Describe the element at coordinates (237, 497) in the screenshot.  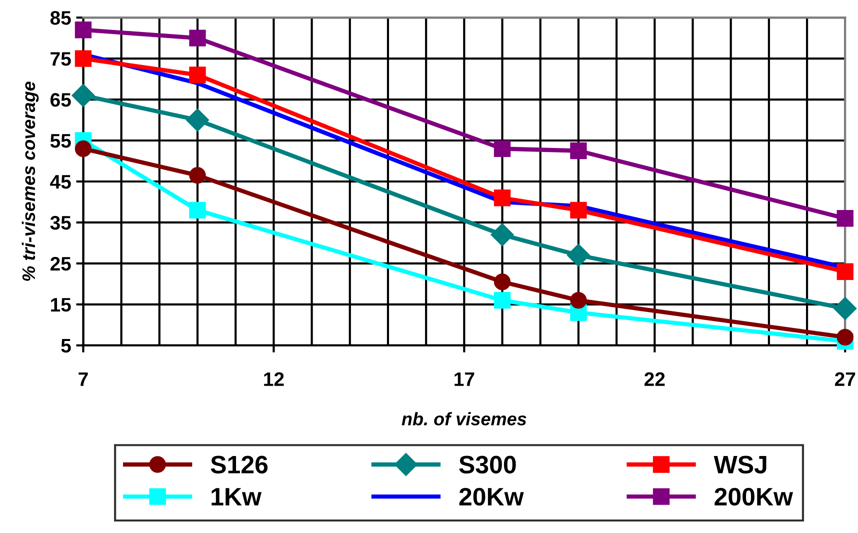
I see `legend-label: 1Kw` at that location.